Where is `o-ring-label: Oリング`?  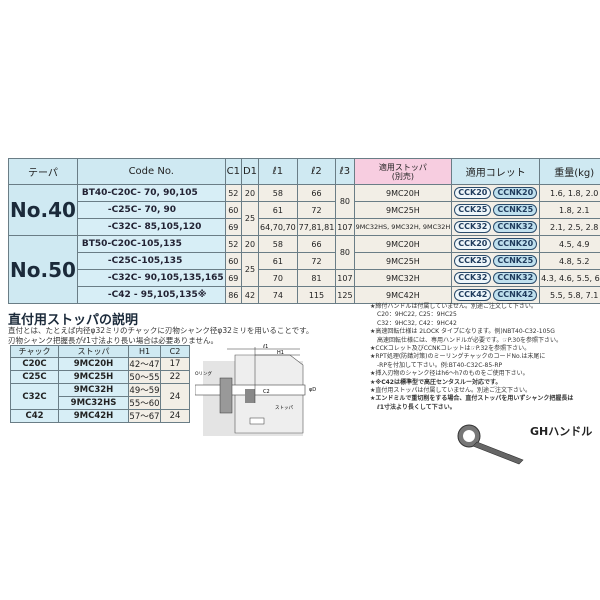
o-ring-label: Oリング is located at coordinates (204, 373).